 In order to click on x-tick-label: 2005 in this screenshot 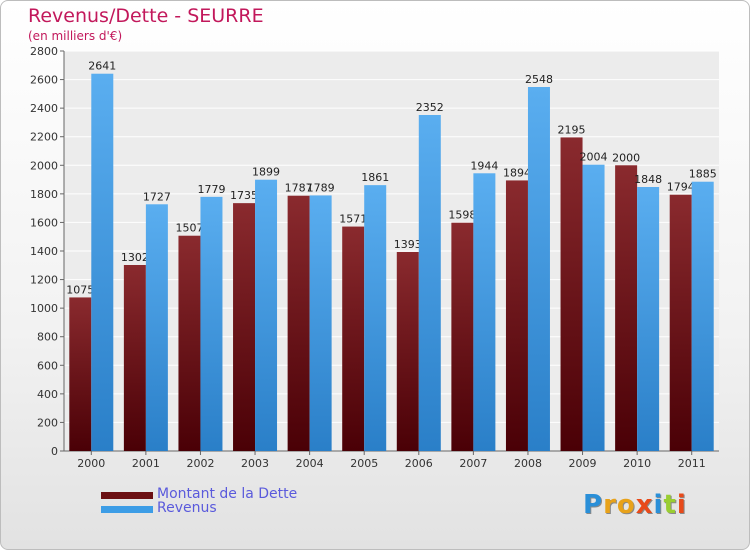, I will do `click(364, 463)`.